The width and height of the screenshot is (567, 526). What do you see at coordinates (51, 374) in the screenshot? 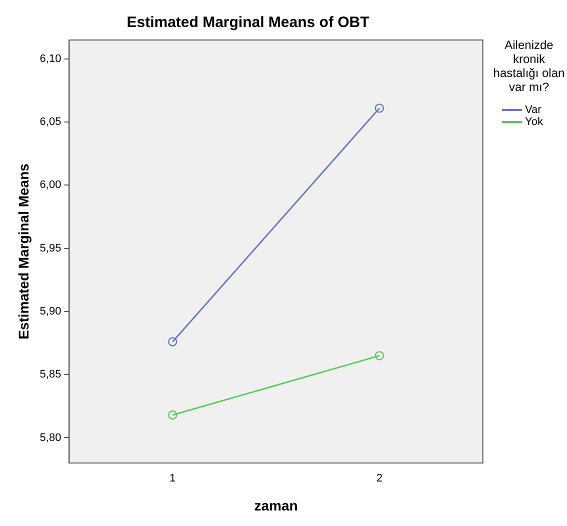
I see `y-tick-label: 5,85` at bounding box center [51, 374].